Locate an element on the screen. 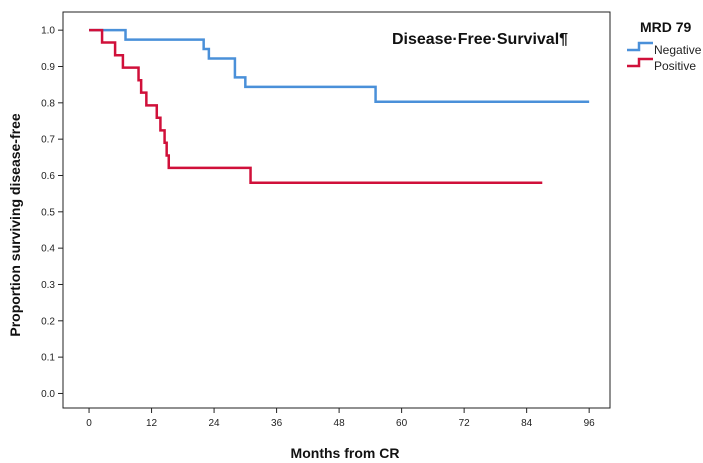  y-tick-label: 0.1 is located at coordinates (48, 358).